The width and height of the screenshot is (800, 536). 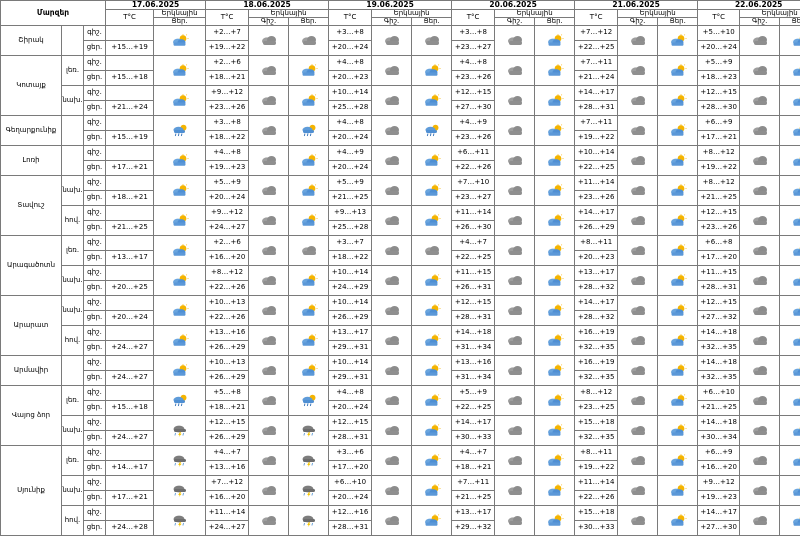 What do you see at coordinates (719, 452) in the screenshot?
I see `temperature-day-6: +6…+9` at bounding box center [719, 452].